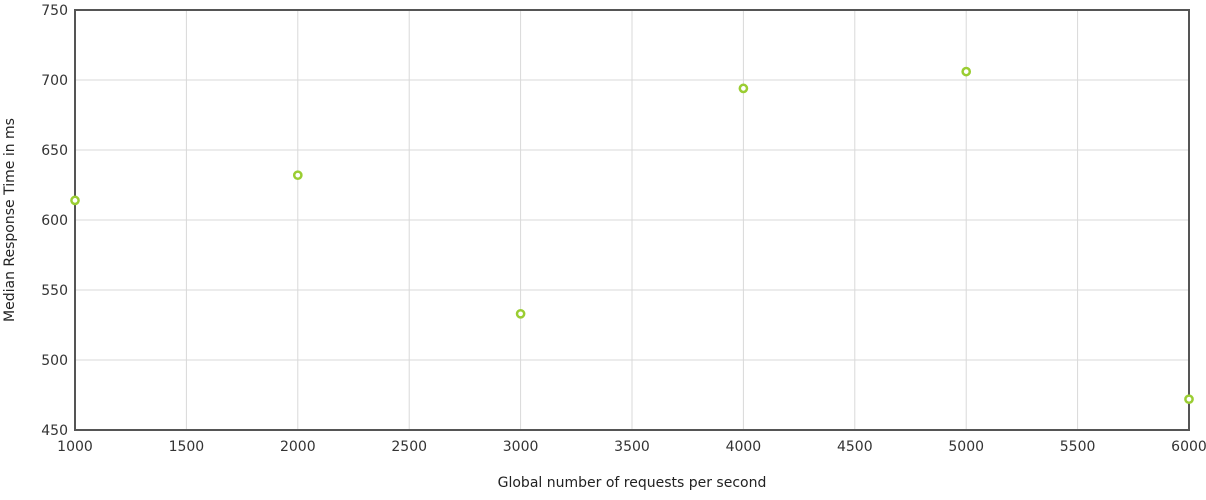 The image size is (1206, 500). Describe the element at coordinates (54, 81) in the screenshot. I see `y-tick-label: 700` at that location.